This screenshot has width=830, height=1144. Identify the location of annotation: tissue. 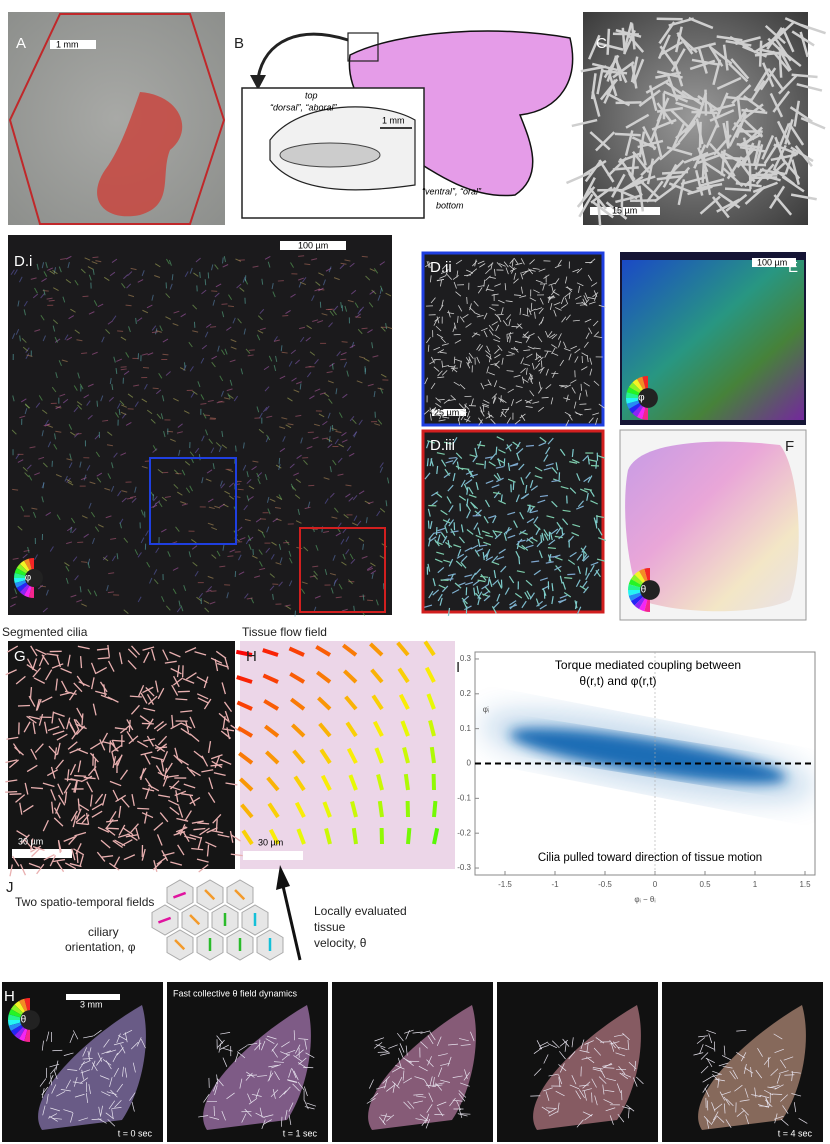
(330, 927).